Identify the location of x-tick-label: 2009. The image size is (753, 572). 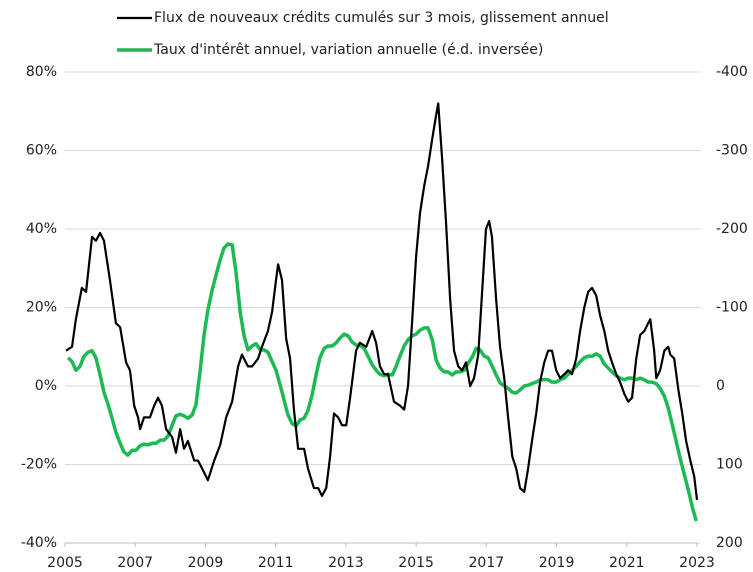
(206, 563).